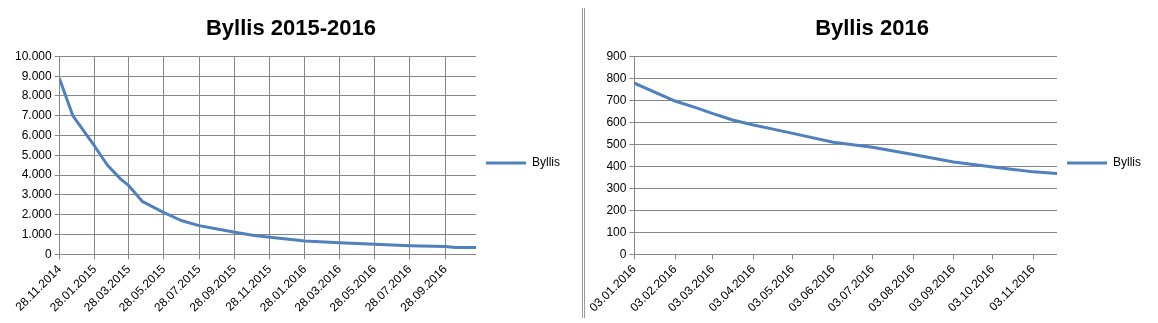 This screenshot has width=1158, height=323. Describe the element at coordinates (616, 231) in the screenshot. I see `y-tick-label: 100` at that location.